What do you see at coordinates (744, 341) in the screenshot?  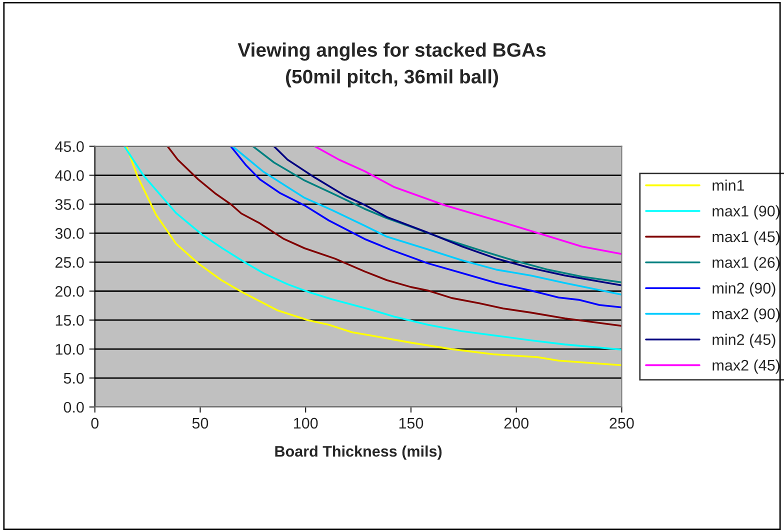 I see `legend-label: min2 (45)` at bounding box center [744, 341].